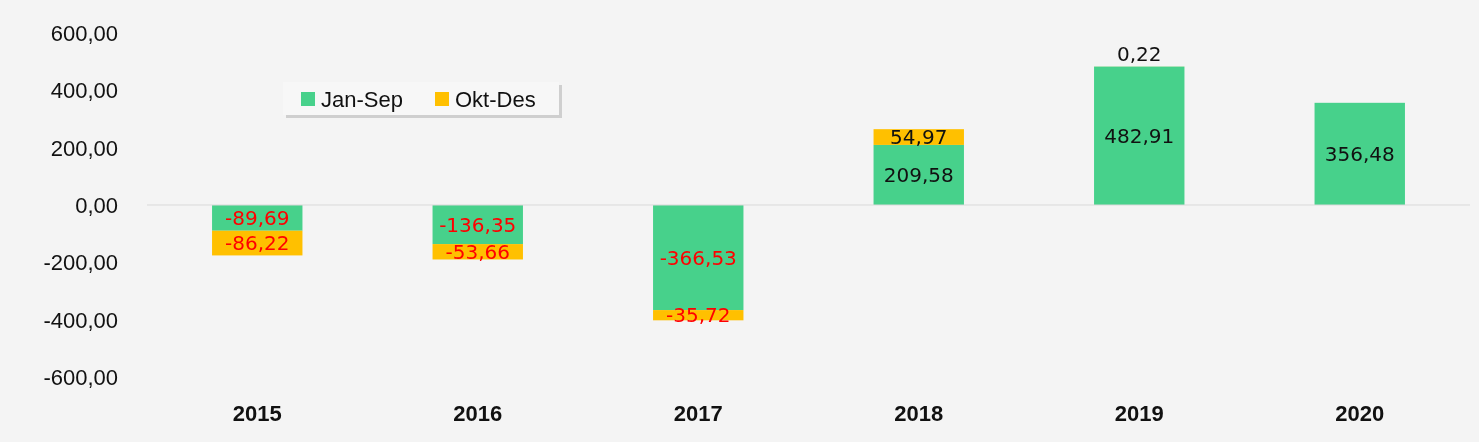 The image size is (1479, 442). What do you see at coordinates (698, 413) in the screenshot?
I see `x-tick-label: 2017` at bounding box center [698, 413].